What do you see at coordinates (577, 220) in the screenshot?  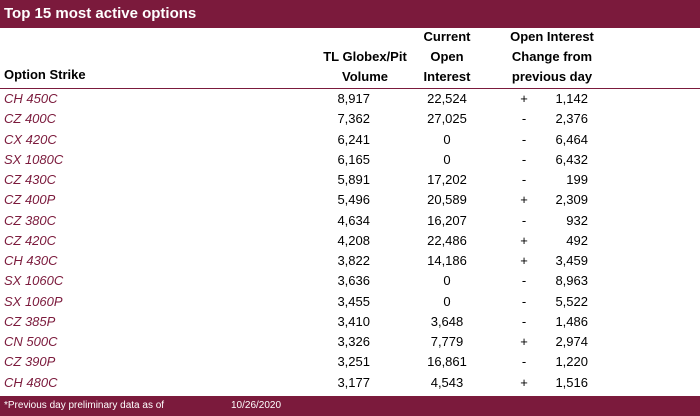 I see `cell-oi-change: 932` at bounding box center [577, 220].